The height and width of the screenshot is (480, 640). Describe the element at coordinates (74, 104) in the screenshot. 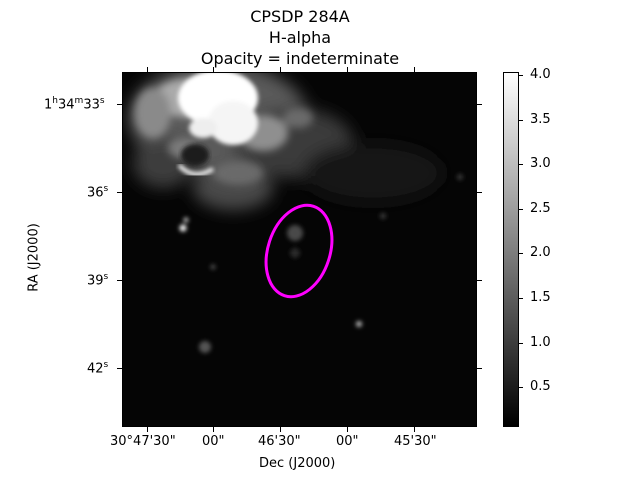

I see `y-tick-label: 1h34m33s` at that location.